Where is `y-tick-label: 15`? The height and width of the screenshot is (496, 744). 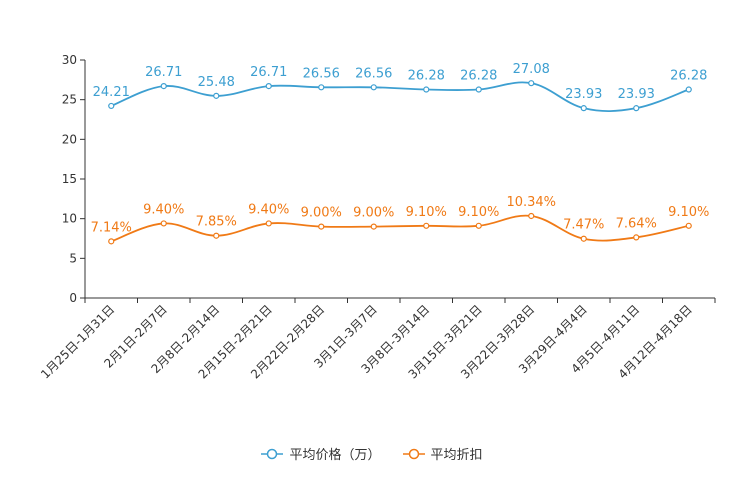
y-tick-label: 15 is located at coordinates (69, 179).